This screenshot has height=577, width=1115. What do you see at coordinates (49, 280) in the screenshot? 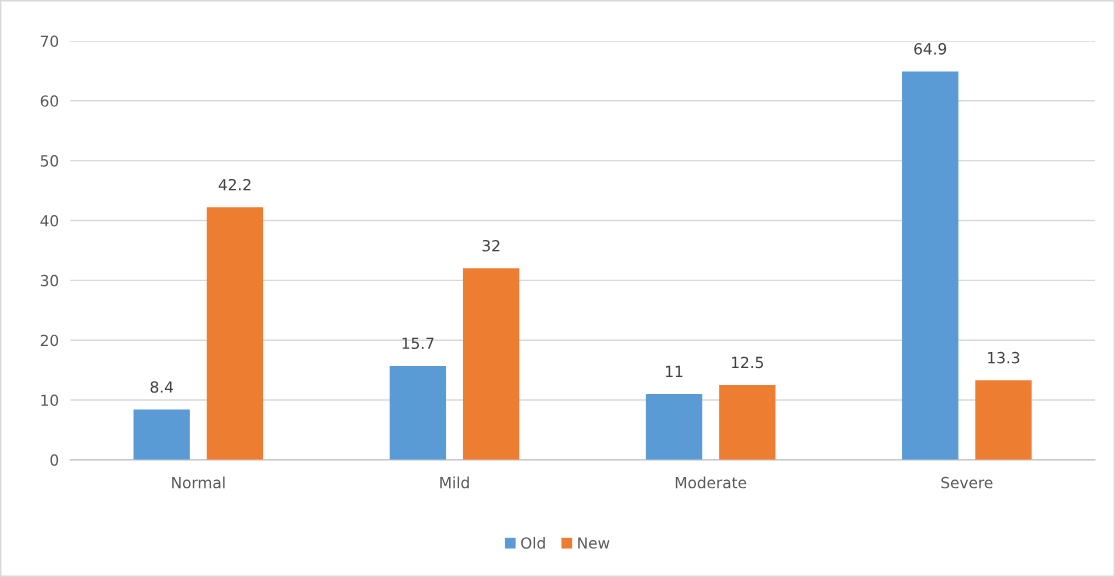
I see `y-tick-label: 30` at bounding box center [49, 280].